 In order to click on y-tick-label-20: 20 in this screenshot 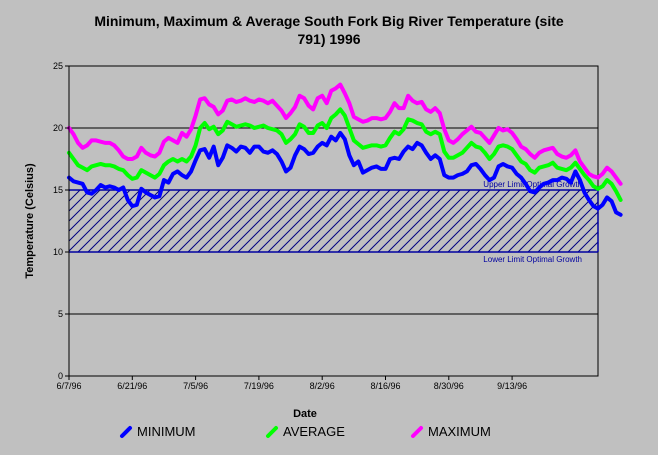, I will do `click(58, 128)`.